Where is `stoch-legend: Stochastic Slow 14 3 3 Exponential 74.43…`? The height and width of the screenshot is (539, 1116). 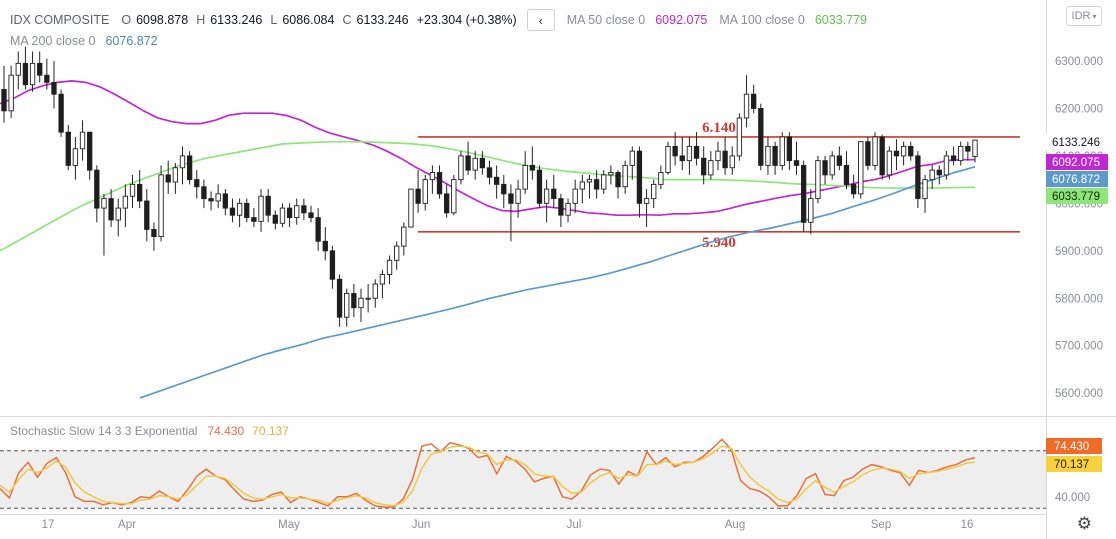
stoch-legend: Stochastic Slow 14 3 3 Exponential 74.43… is located at coordinates (149, 431).